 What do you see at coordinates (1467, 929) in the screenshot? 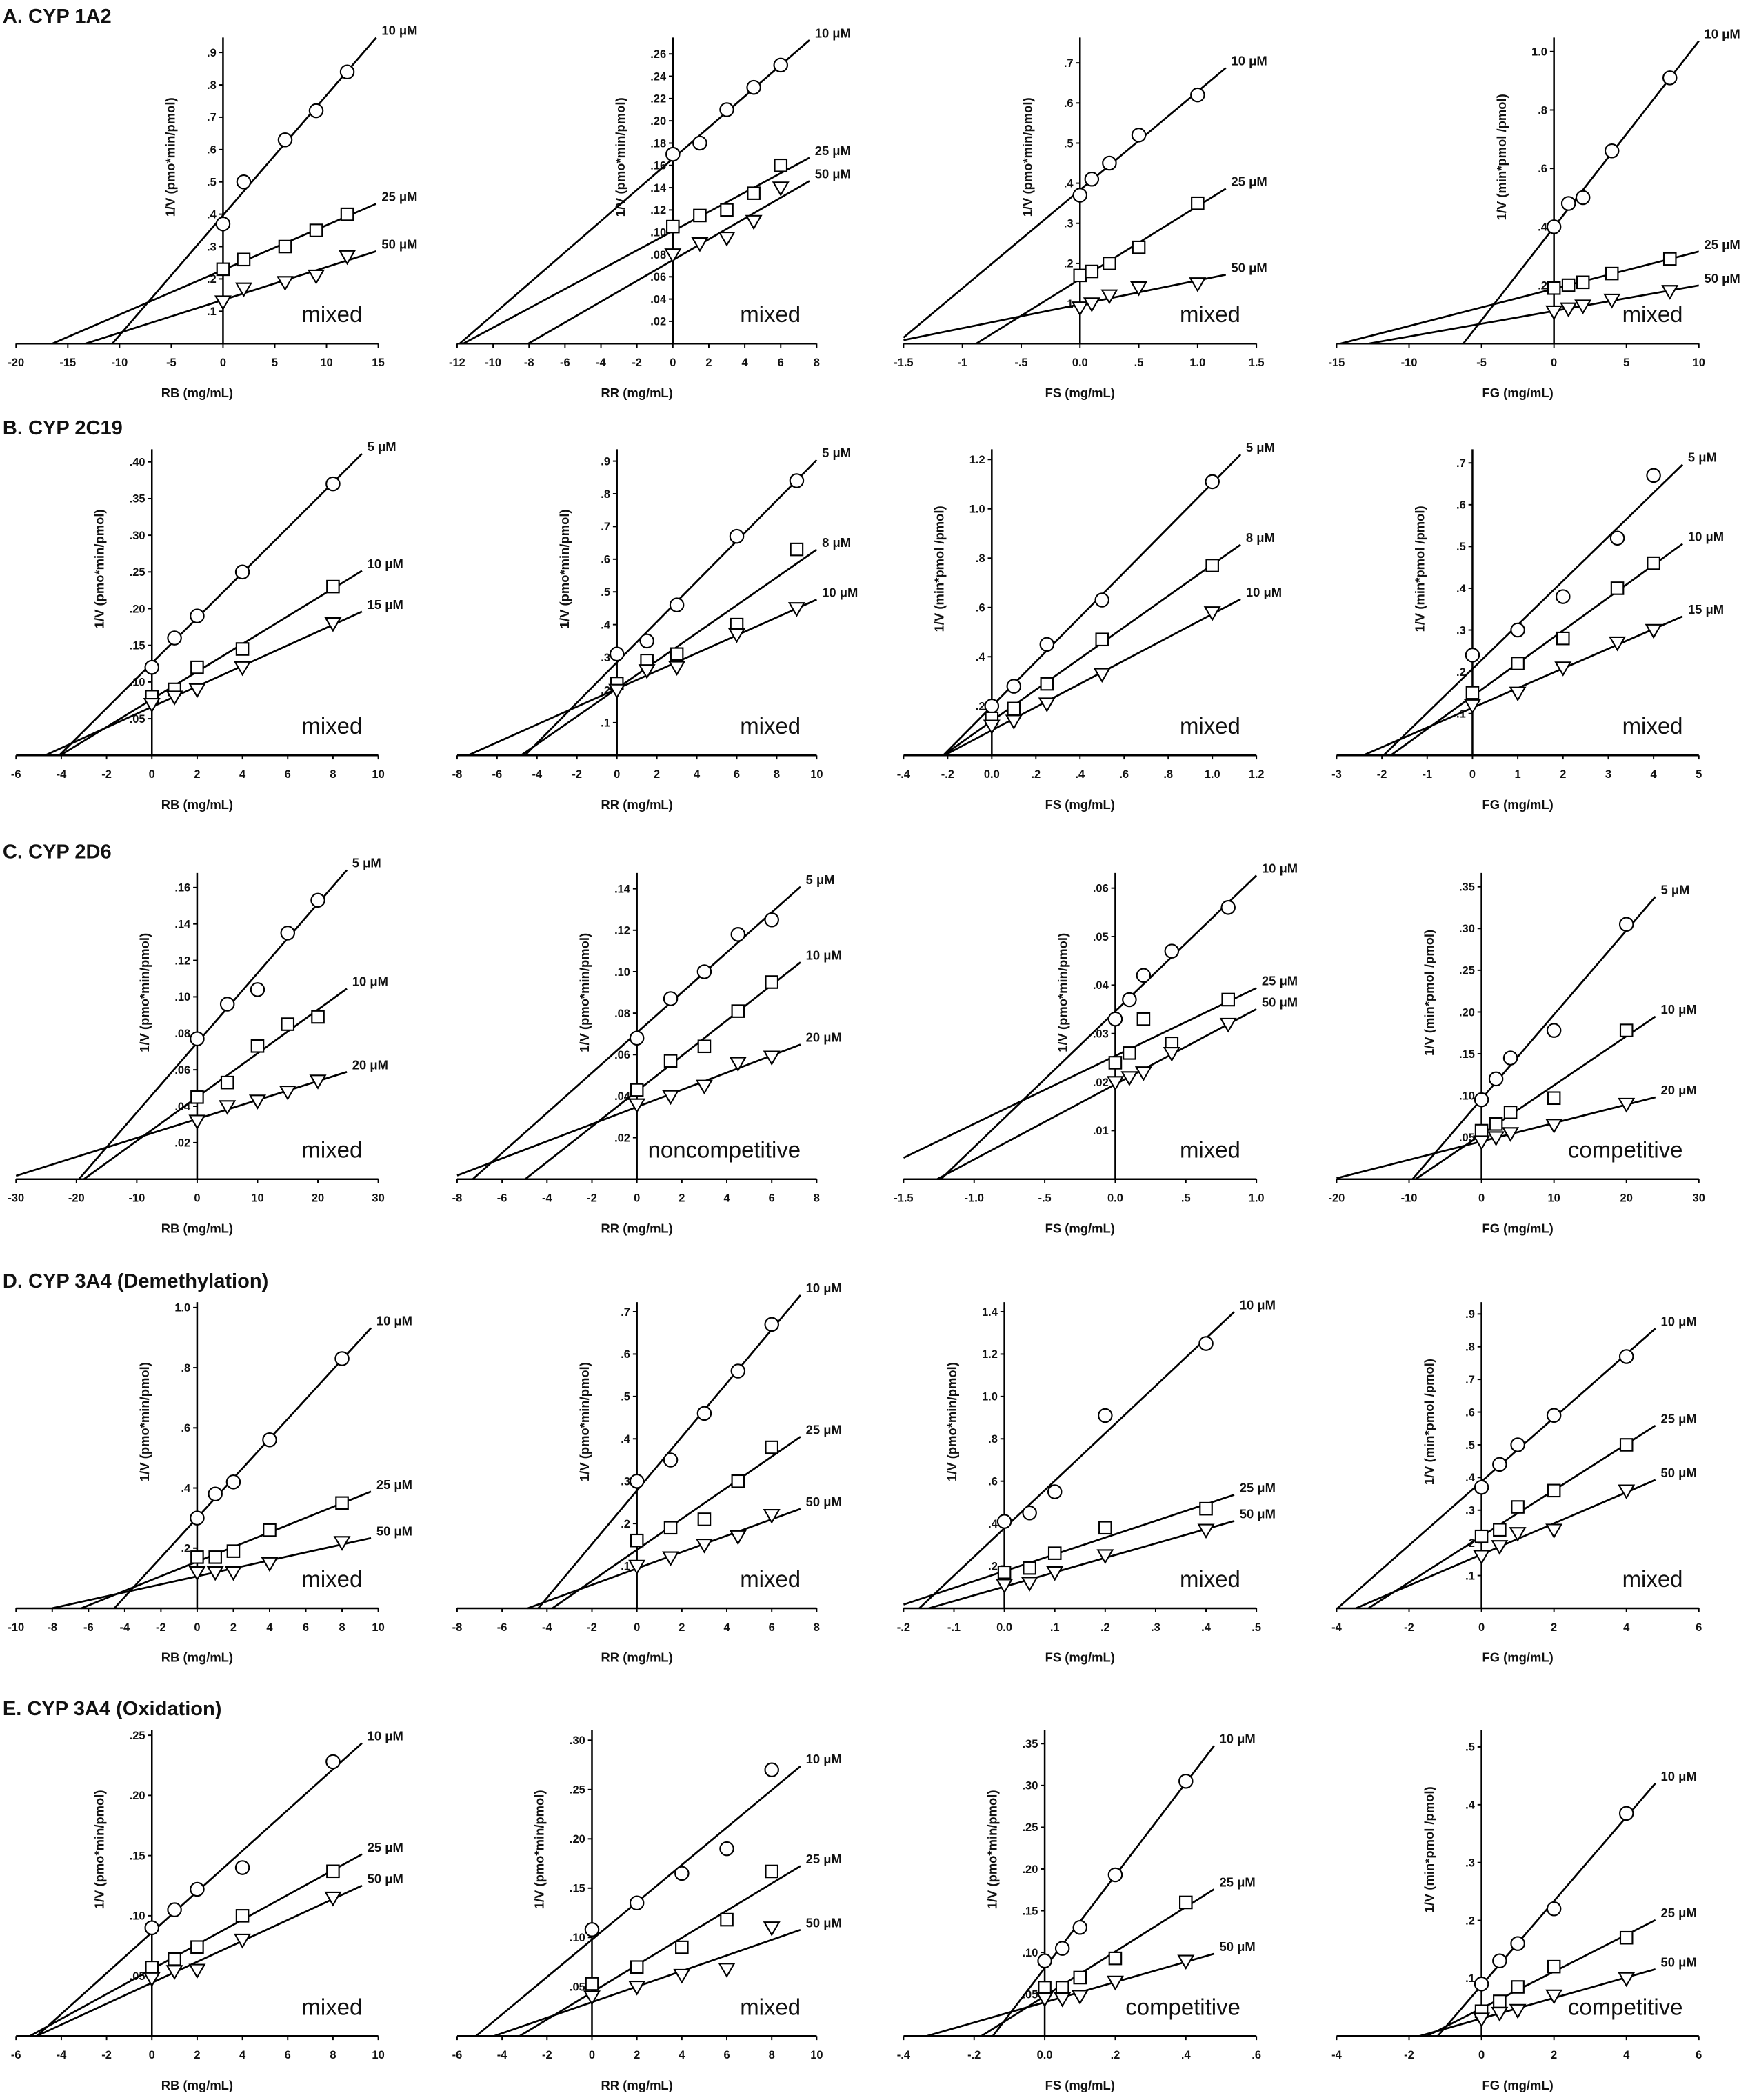
I see `y-tick-label: .30` at bounding box center [1467, 929].